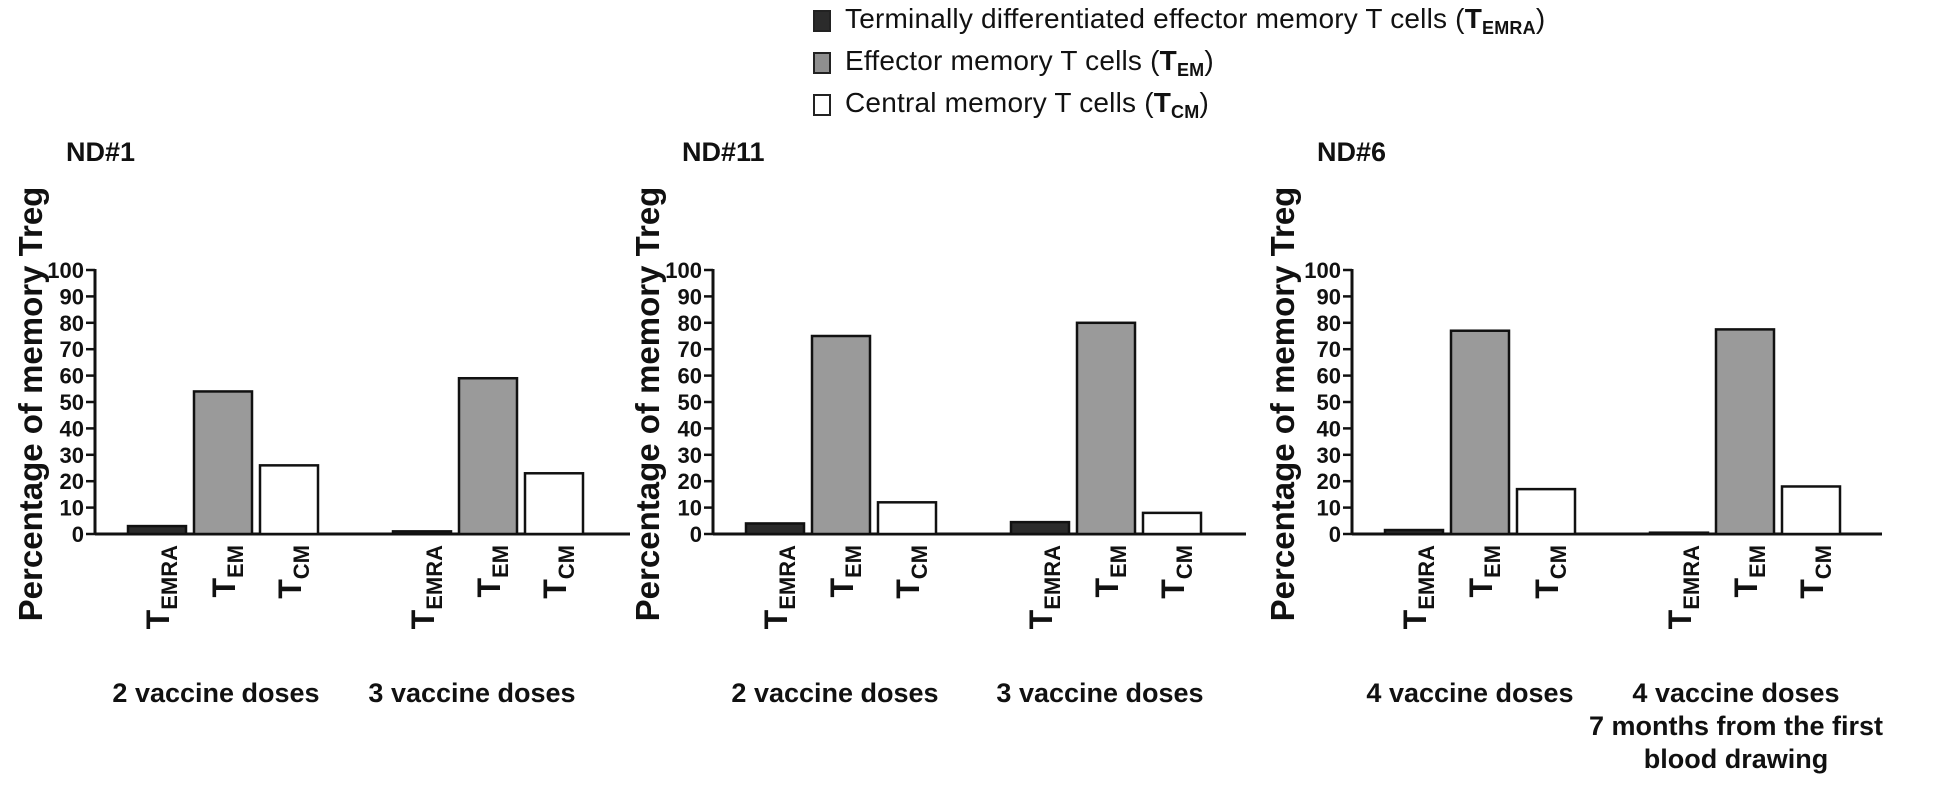 This screenshot has width=1936, height=786. I want to click on y-axis-label: Percentage of memory Treg, so click(1282, 404).